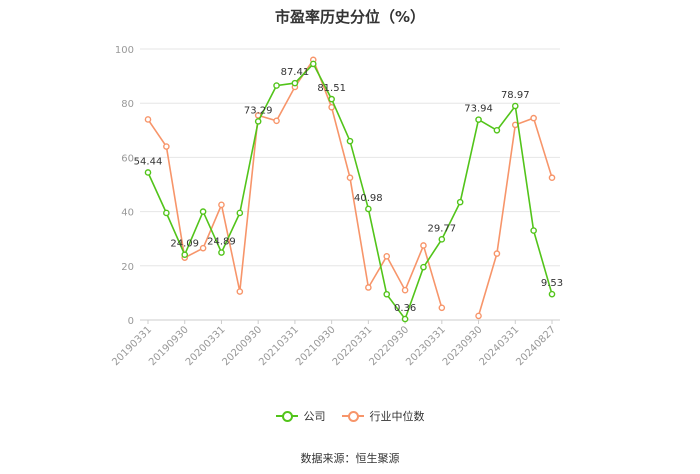 This screenshot has width=700, height=474. What do you see at coordinates (300, 416) in the screenshot?
I see `legend-item-company: 公司` at bounding box center [300, 416].